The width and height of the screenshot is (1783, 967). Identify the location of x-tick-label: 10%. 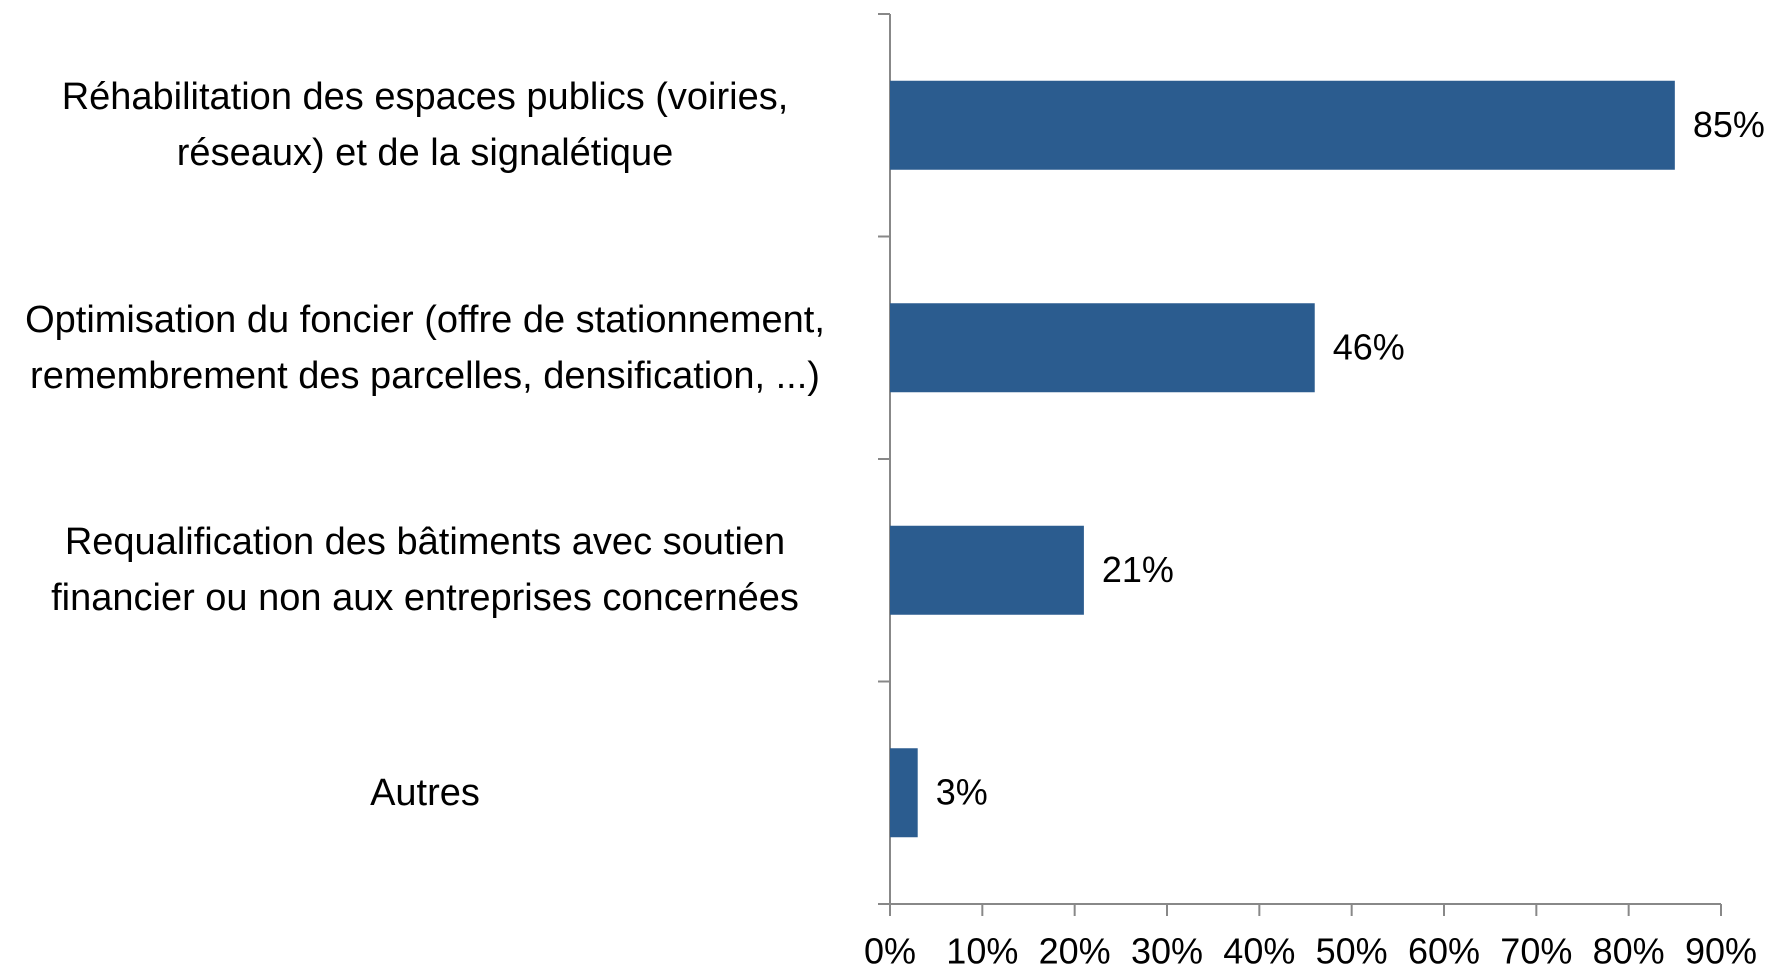
(982, 949).